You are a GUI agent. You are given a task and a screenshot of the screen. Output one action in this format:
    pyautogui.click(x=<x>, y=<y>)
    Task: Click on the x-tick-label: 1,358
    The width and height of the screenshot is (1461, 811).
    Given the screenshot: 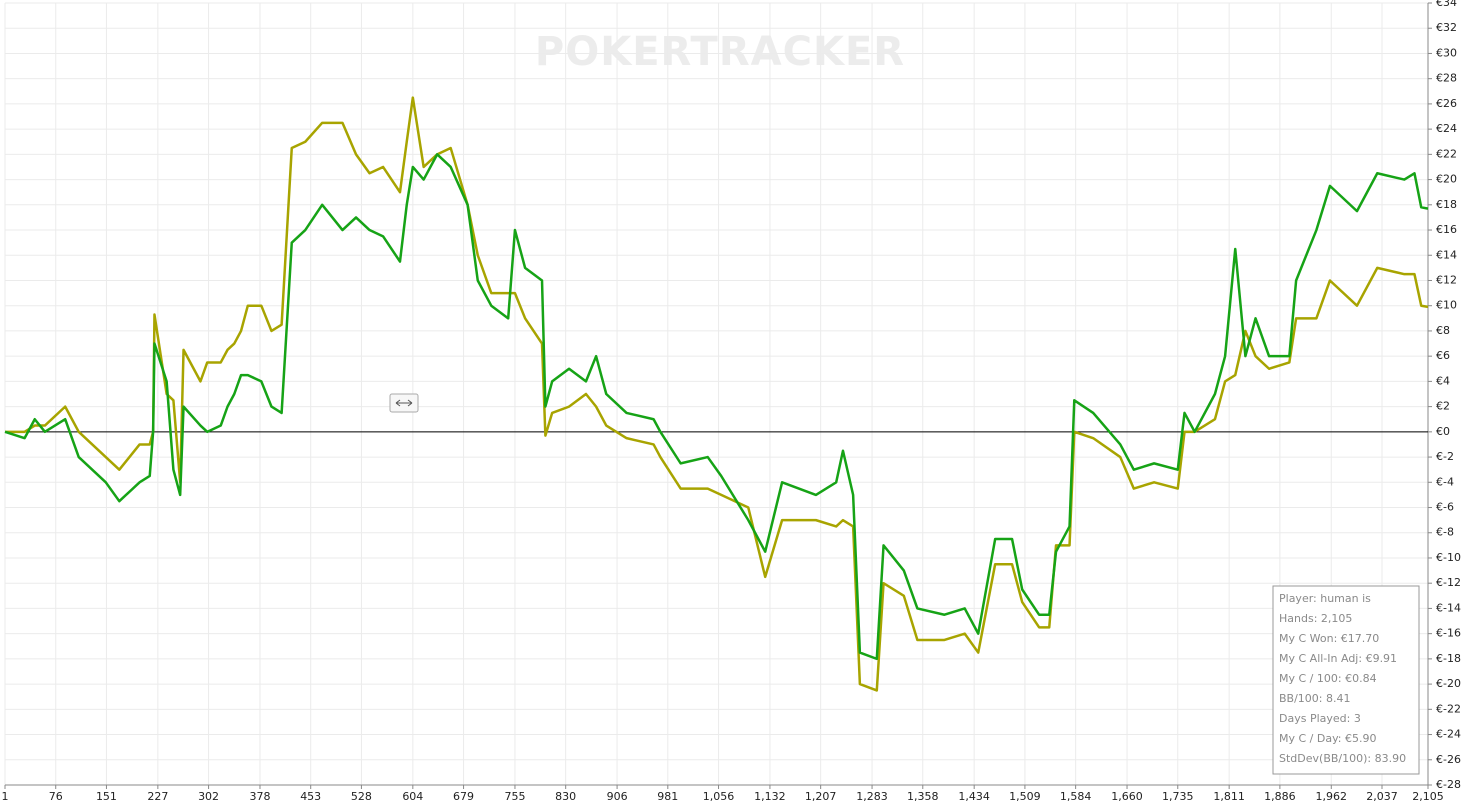 What is the action you would take?
    pyautogui.click(x=923, y=796)
    